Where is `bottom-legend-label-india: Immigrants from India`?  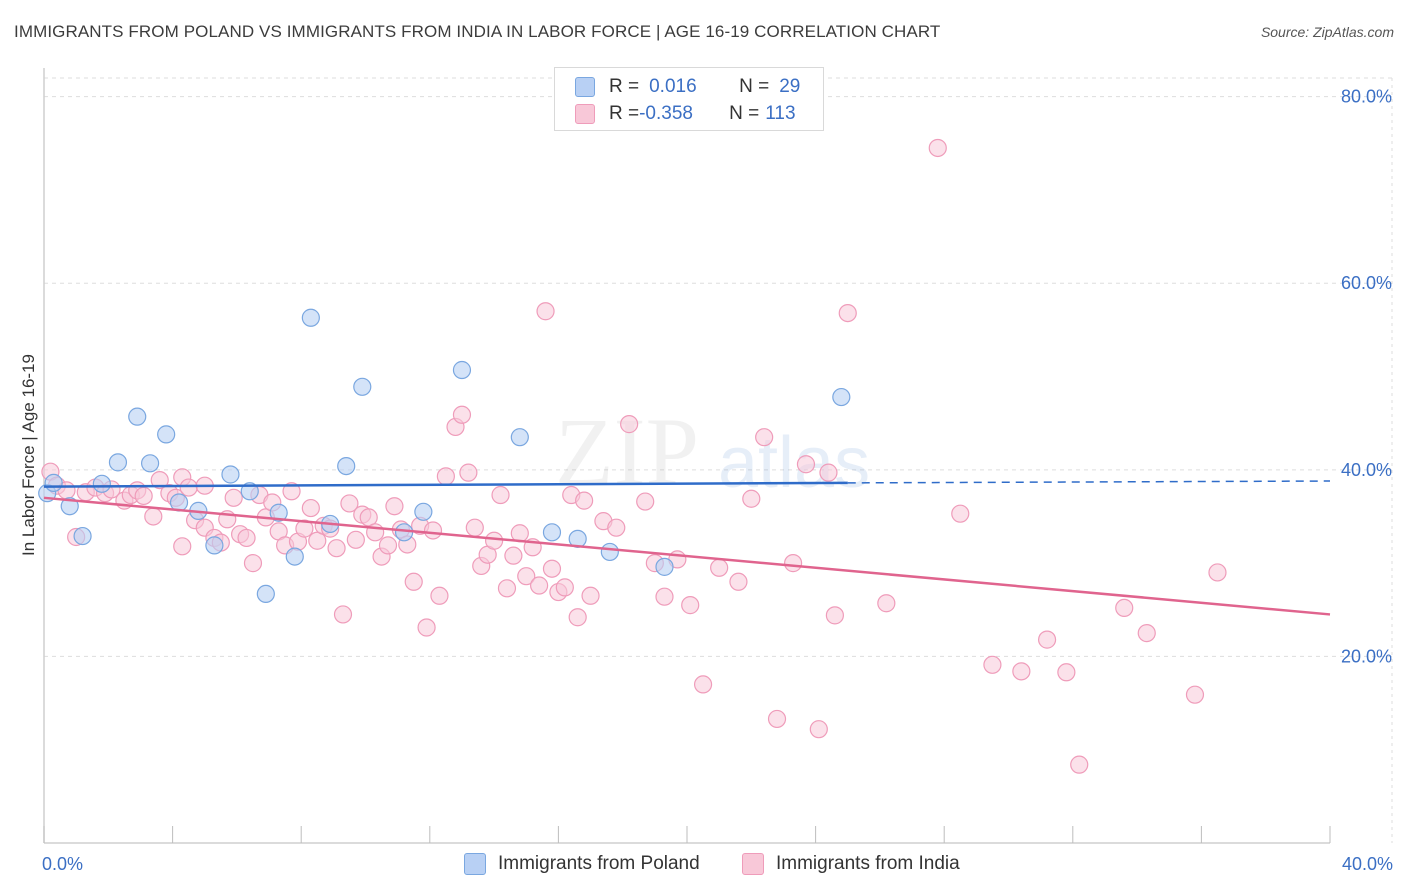 bottom-legend-label-india: Immigrants from India is located at coordinates (868, 863).